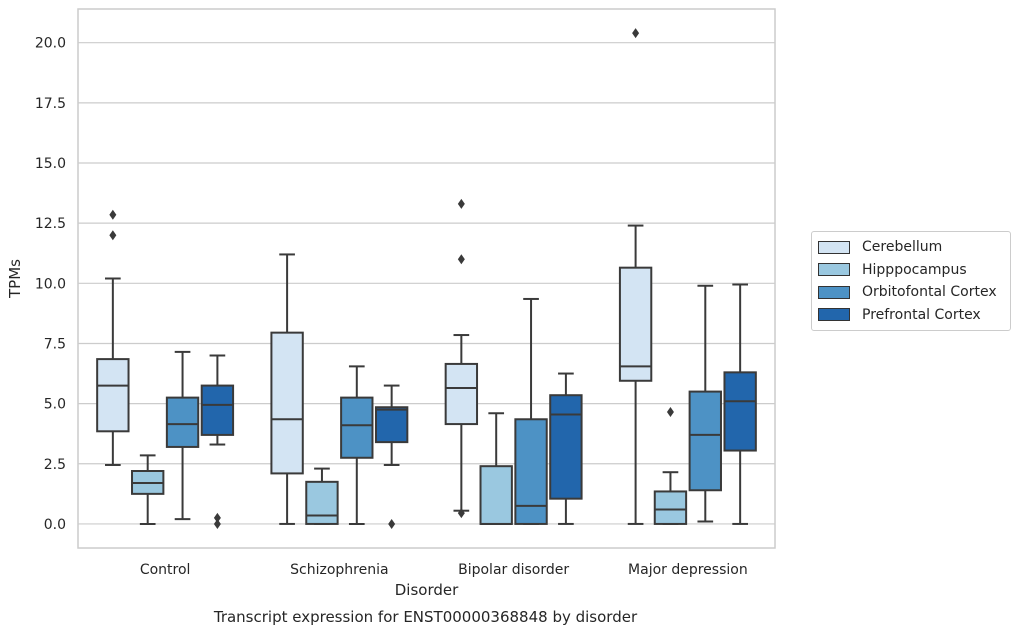 This screenshot has width=1023, height=634. Describe the element at coordinates (391, 456) in the screenshot. I see `box-prefrontal-cortex-schizophrenia` at that location.